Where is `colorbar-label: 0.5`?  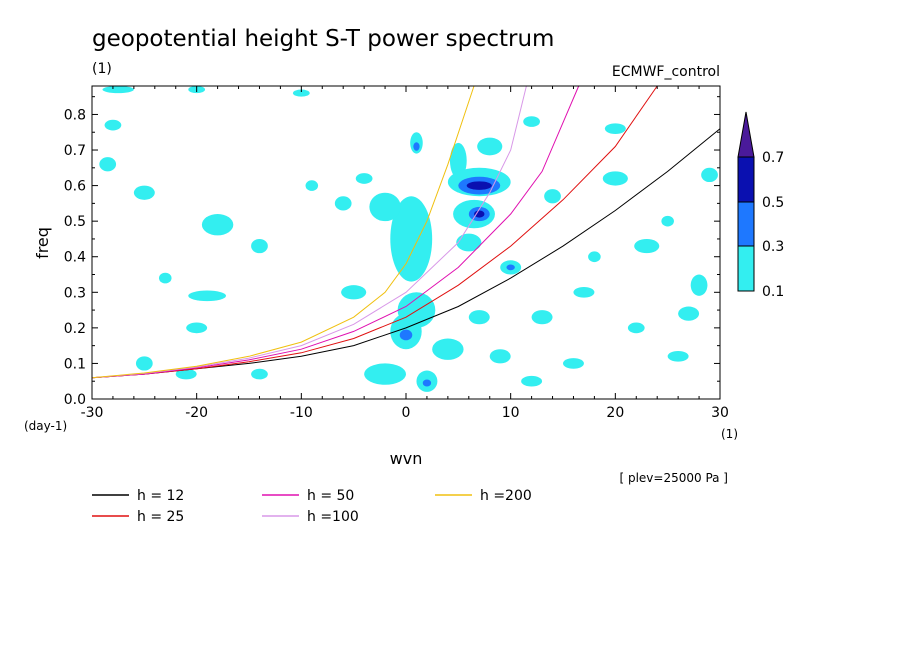
colorbar-label: 0.5 is located at coordinates (773, 203).